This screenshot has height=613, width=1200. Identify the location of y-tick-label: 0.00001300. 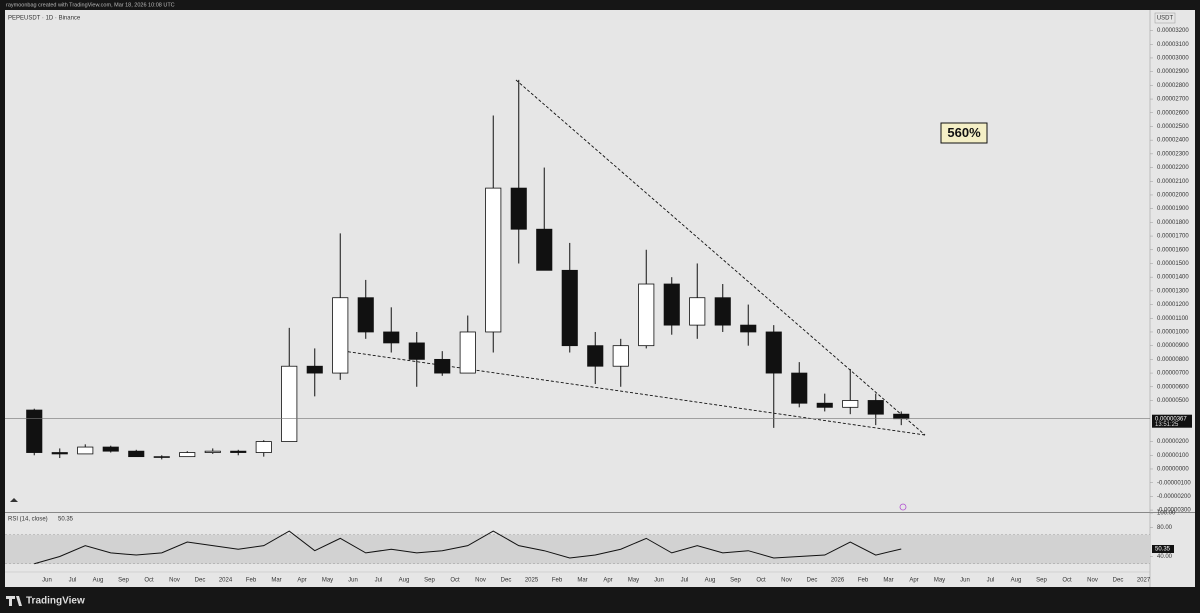
(1173, 291).